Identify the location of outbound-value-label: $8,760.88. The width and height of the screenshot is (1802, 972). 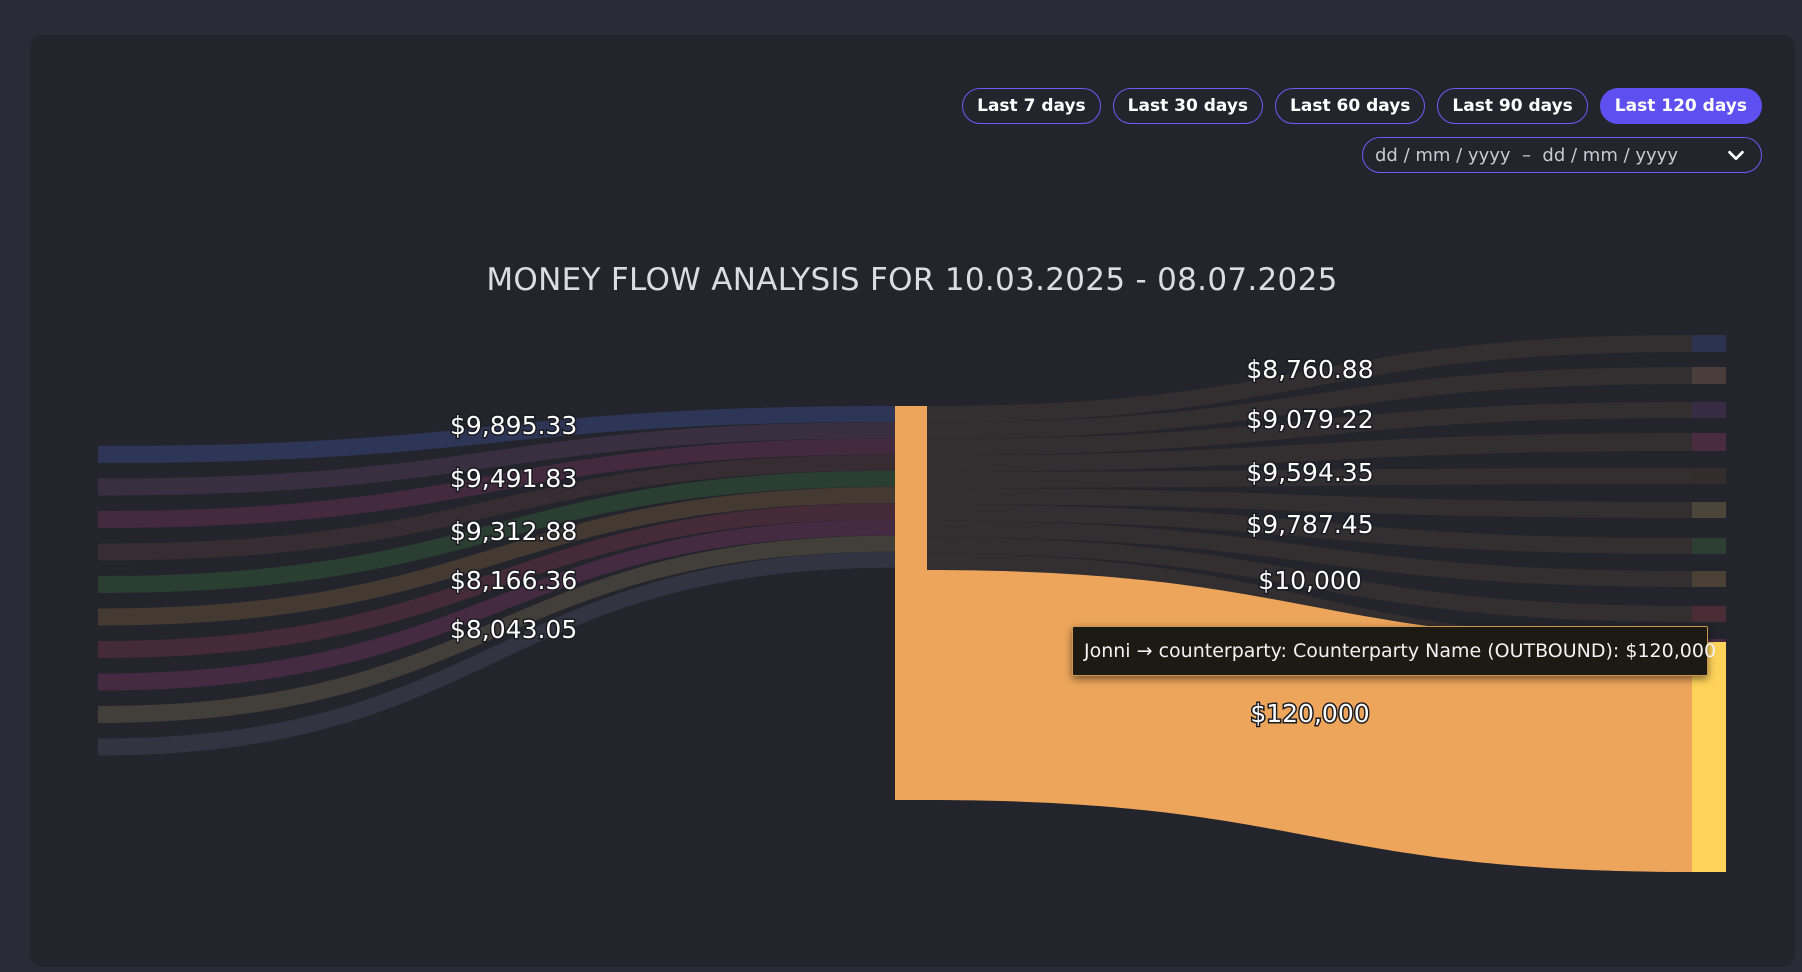
(1309, 369).